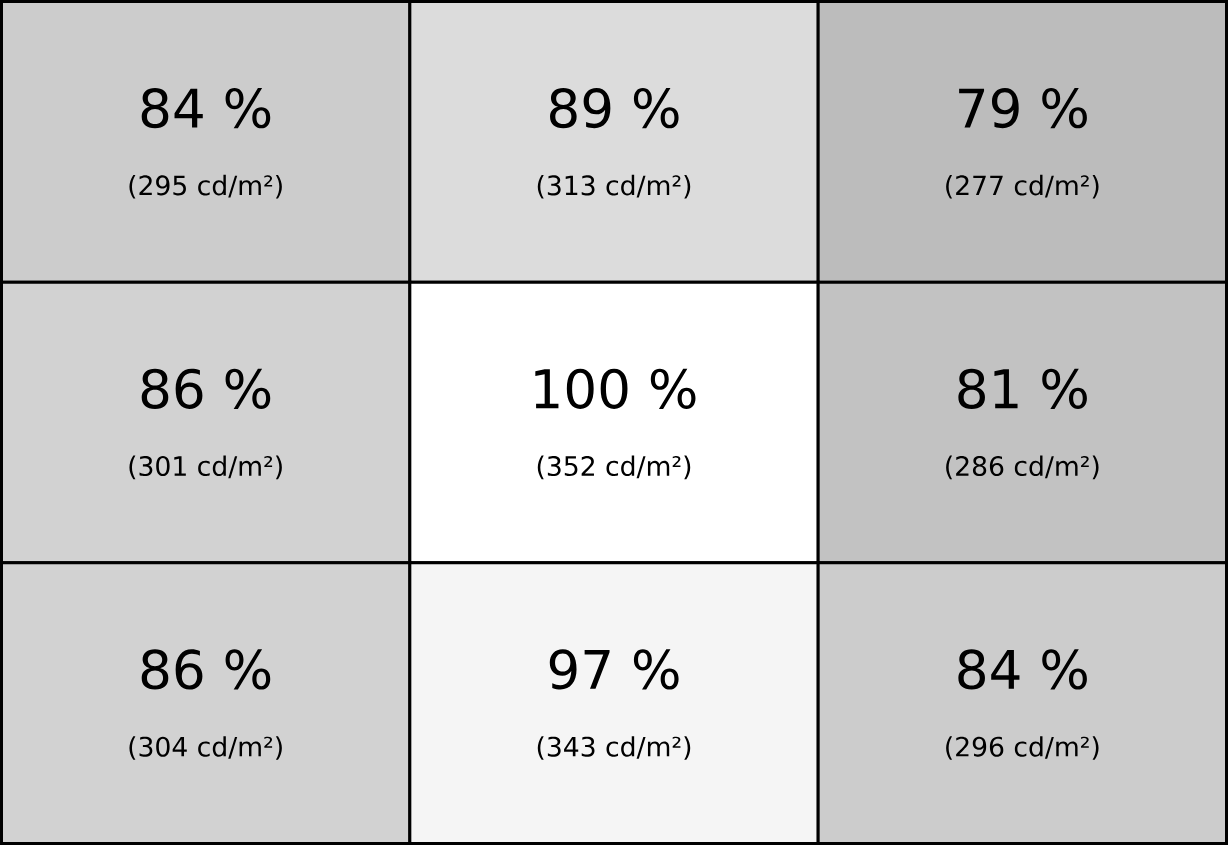 This screenshot has height=845, width=1228. Describe the element at coordinates (1022, 467) in the screenshot. I see `annotation: (286 cd/m²)` at that location.